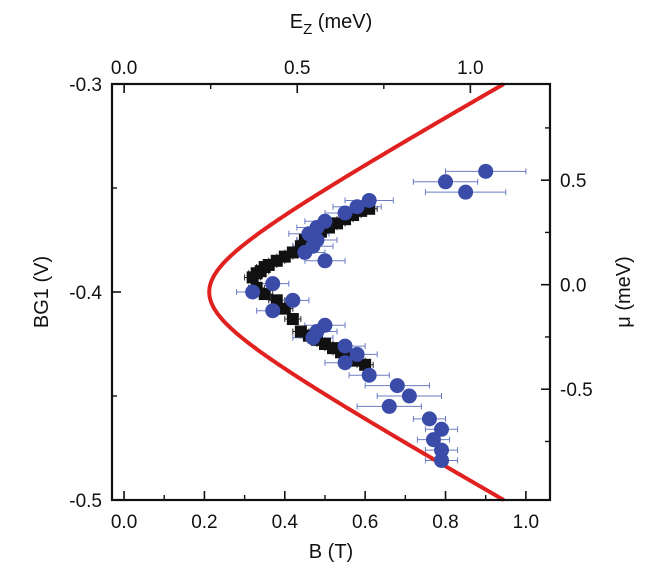 The image size is (664, 573). Describe the element at coordinates (624, 292) in the screenshot. I see `right-axis-title: μ (meV)` at that location.